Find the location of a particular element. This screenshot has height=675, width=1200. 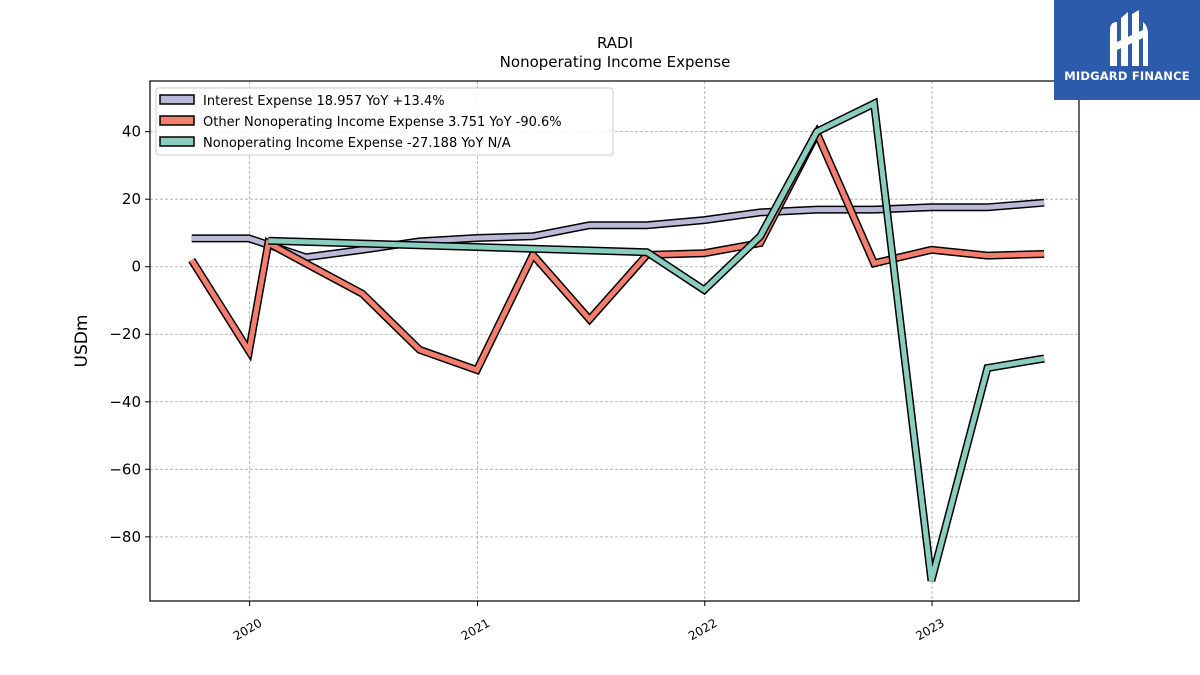

y-axis: 40 20 0 −20 −40 −60 −80 is located at coordinates (129, 334).